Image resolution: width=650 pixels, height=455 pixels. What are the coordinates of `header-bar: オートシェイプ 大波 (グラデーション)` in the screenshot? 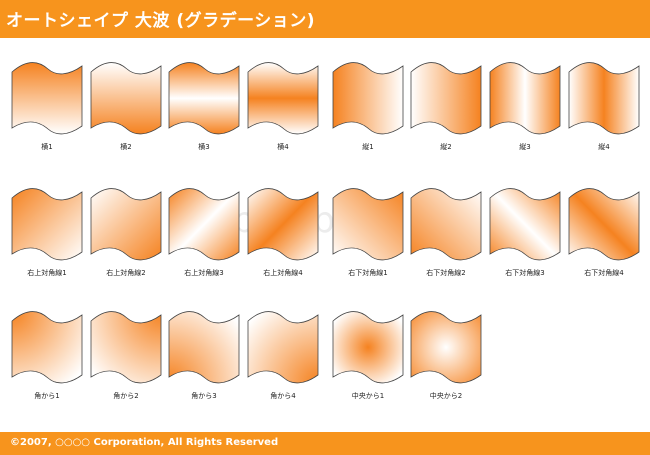 It's located at (325, 19).